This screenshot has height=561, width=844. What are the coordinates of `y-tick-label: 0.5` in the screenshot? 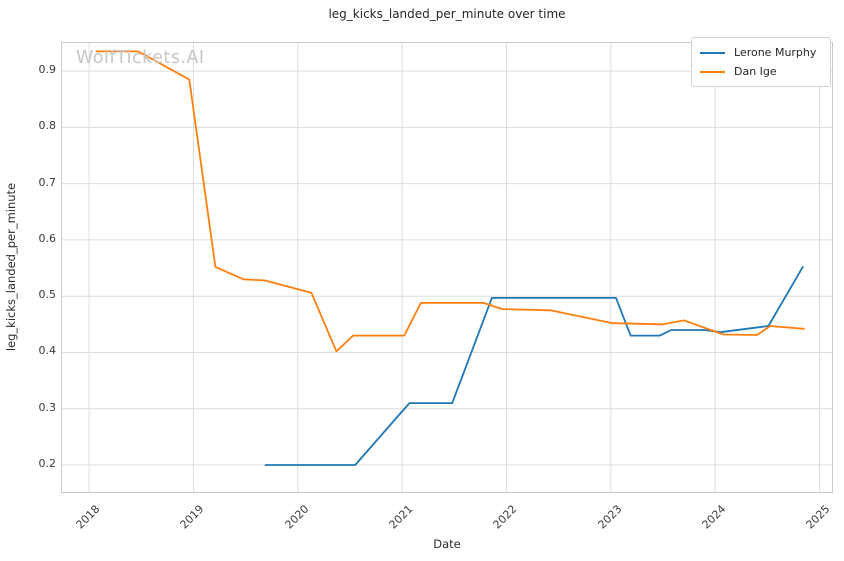 It's located at (47, 295).